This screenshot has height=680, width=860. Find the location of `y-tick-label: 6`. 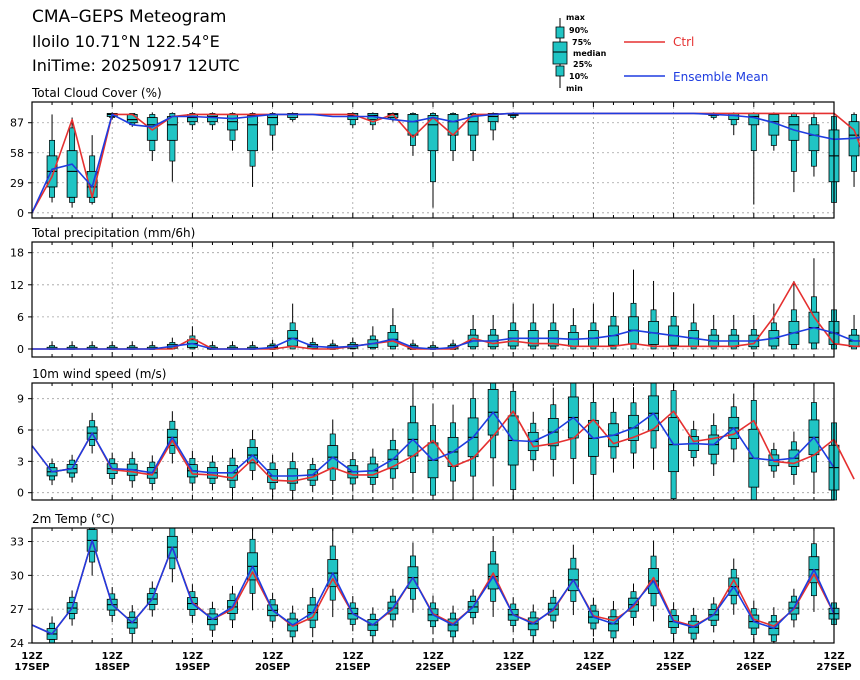

y-tick-label: 6 is located at coordinates (20, 317).